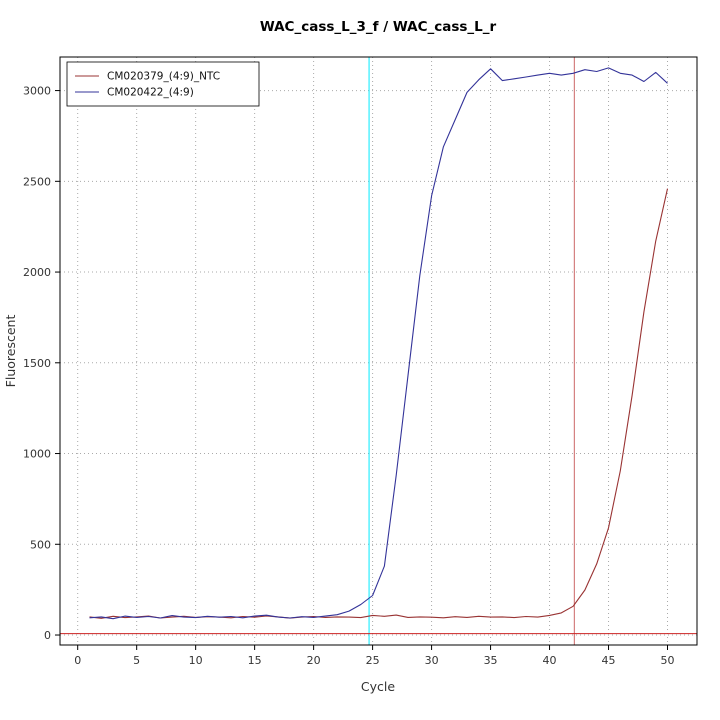  Describe the element at coordinates (373, 660) in the screenshot. I see `x-tick-label: 25` at that location.